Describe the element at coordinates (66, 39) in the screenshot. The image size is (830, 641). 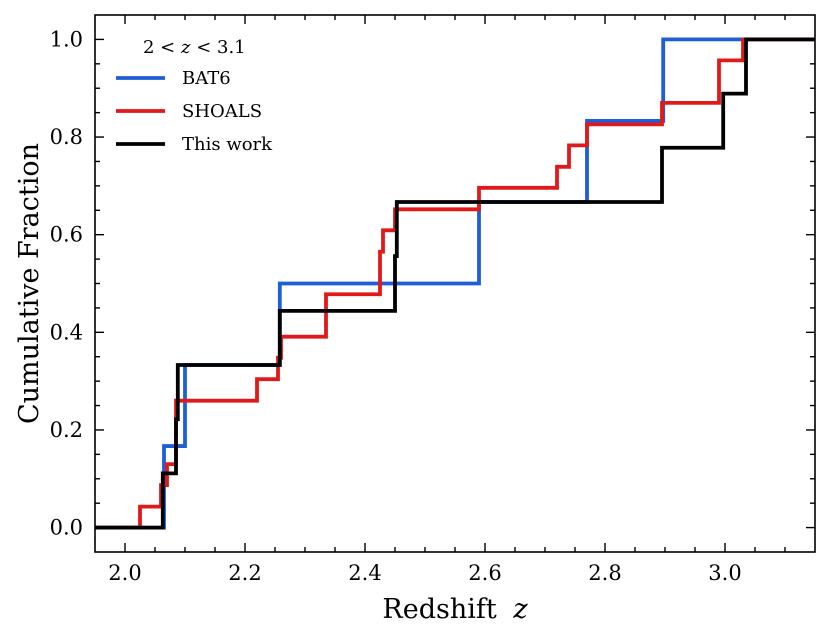
I see `y-tick-label: 1.0` at that location.